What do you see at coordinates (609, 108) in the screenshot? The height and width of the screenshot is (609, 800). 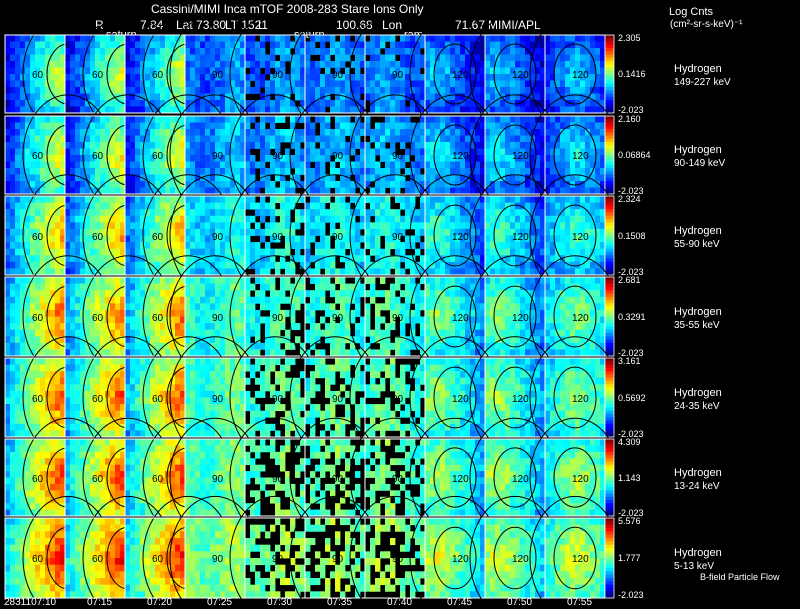 I see `colorbar-segment` at bounding box center [609, 108].